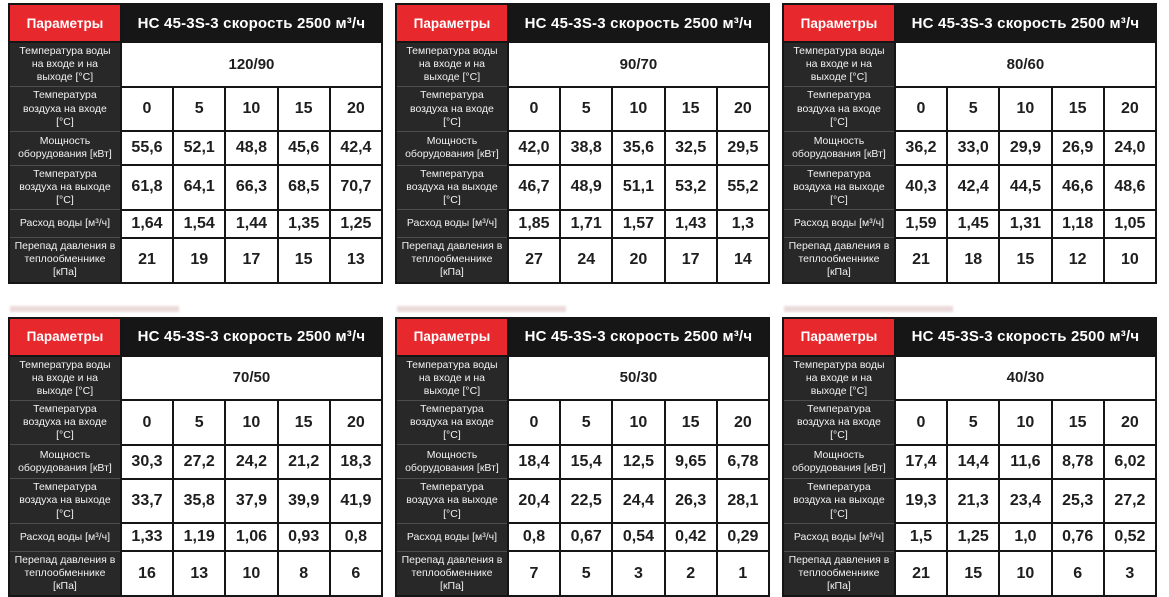  What do you see at coordinates (147, 537) in the screenshot?
I see `water-flow-value: 1,33` at bounding box center [147, 537].